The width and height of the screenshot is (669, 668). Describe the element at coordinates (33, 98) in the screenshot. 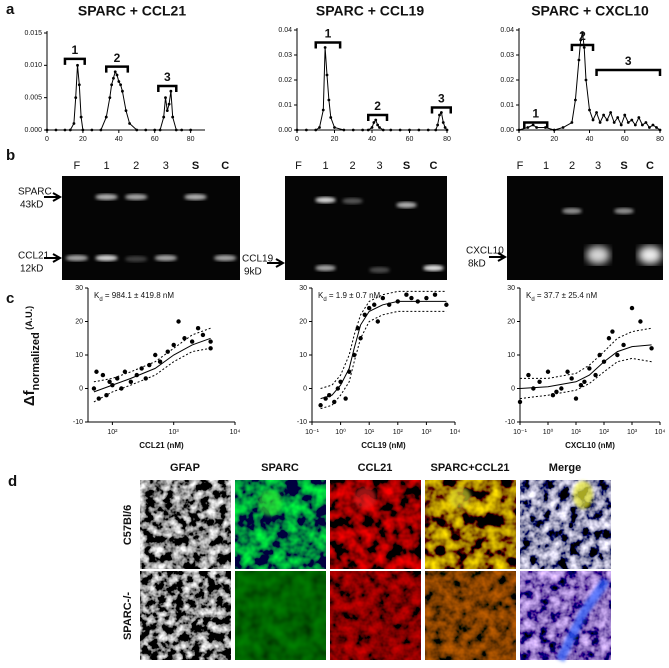

I see `y-tick-label: 0.005` at that location.